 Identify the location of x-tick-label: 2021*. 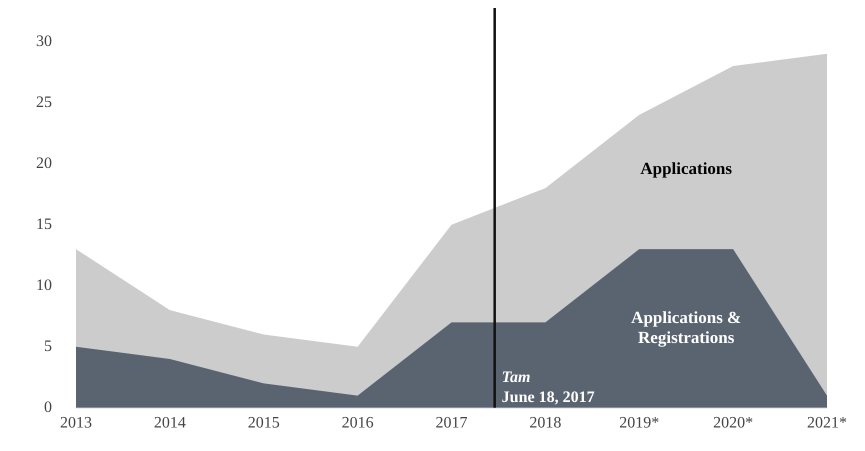
(827, 423).